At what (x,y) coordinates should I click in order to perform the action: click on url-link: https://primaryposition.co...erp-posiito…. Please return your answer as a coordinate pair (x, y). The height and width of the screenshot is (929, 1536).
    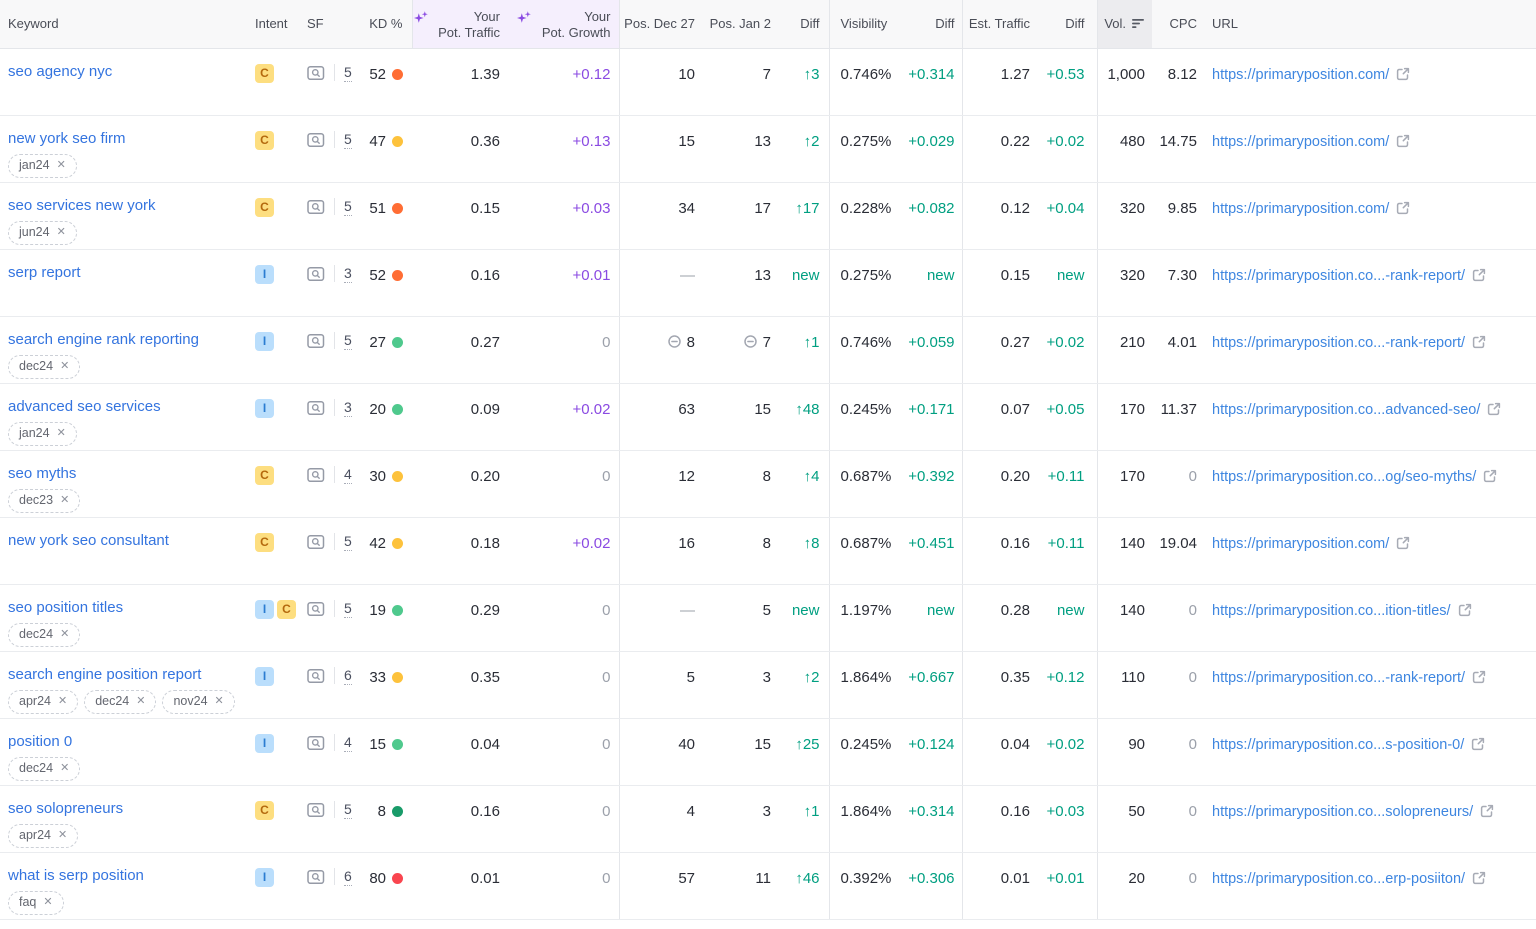
    Looking at the image, I should click on (1339, 878).